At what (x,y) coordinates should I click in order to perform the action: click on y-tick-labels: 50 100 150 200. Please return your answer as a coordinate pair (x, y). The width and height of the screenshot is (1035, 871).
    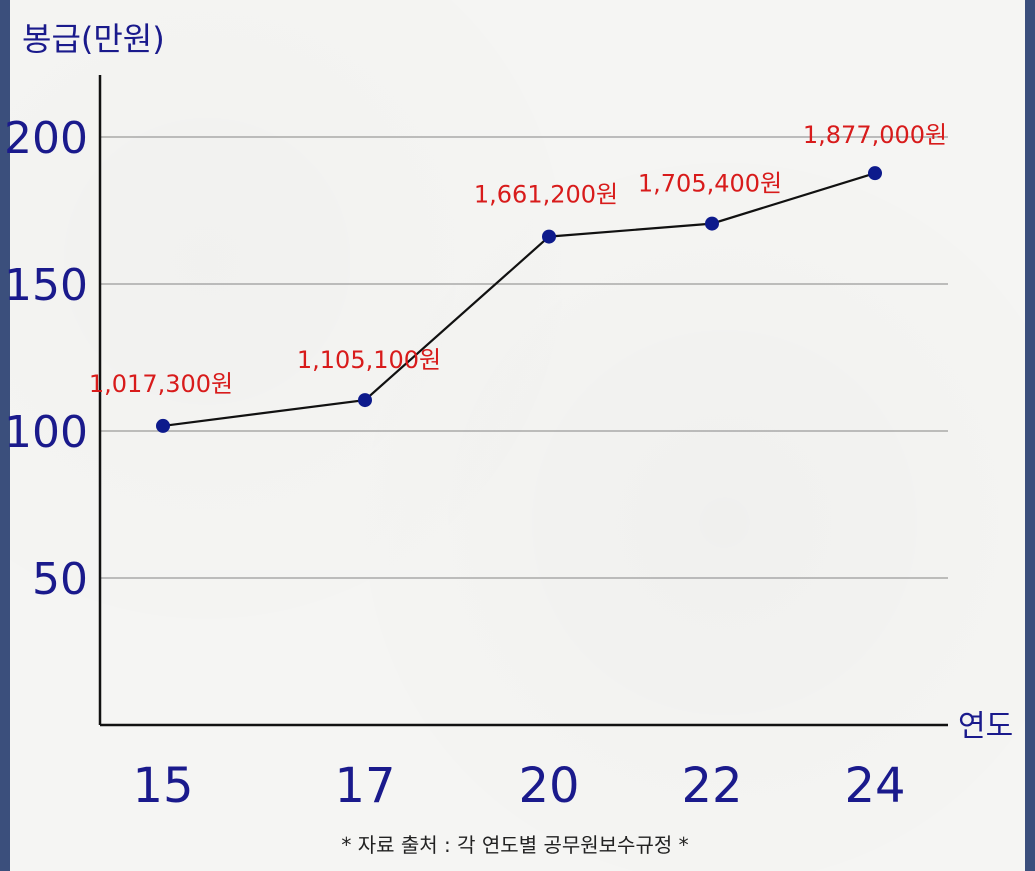
    Looking at the image, I should click on (46, 359).